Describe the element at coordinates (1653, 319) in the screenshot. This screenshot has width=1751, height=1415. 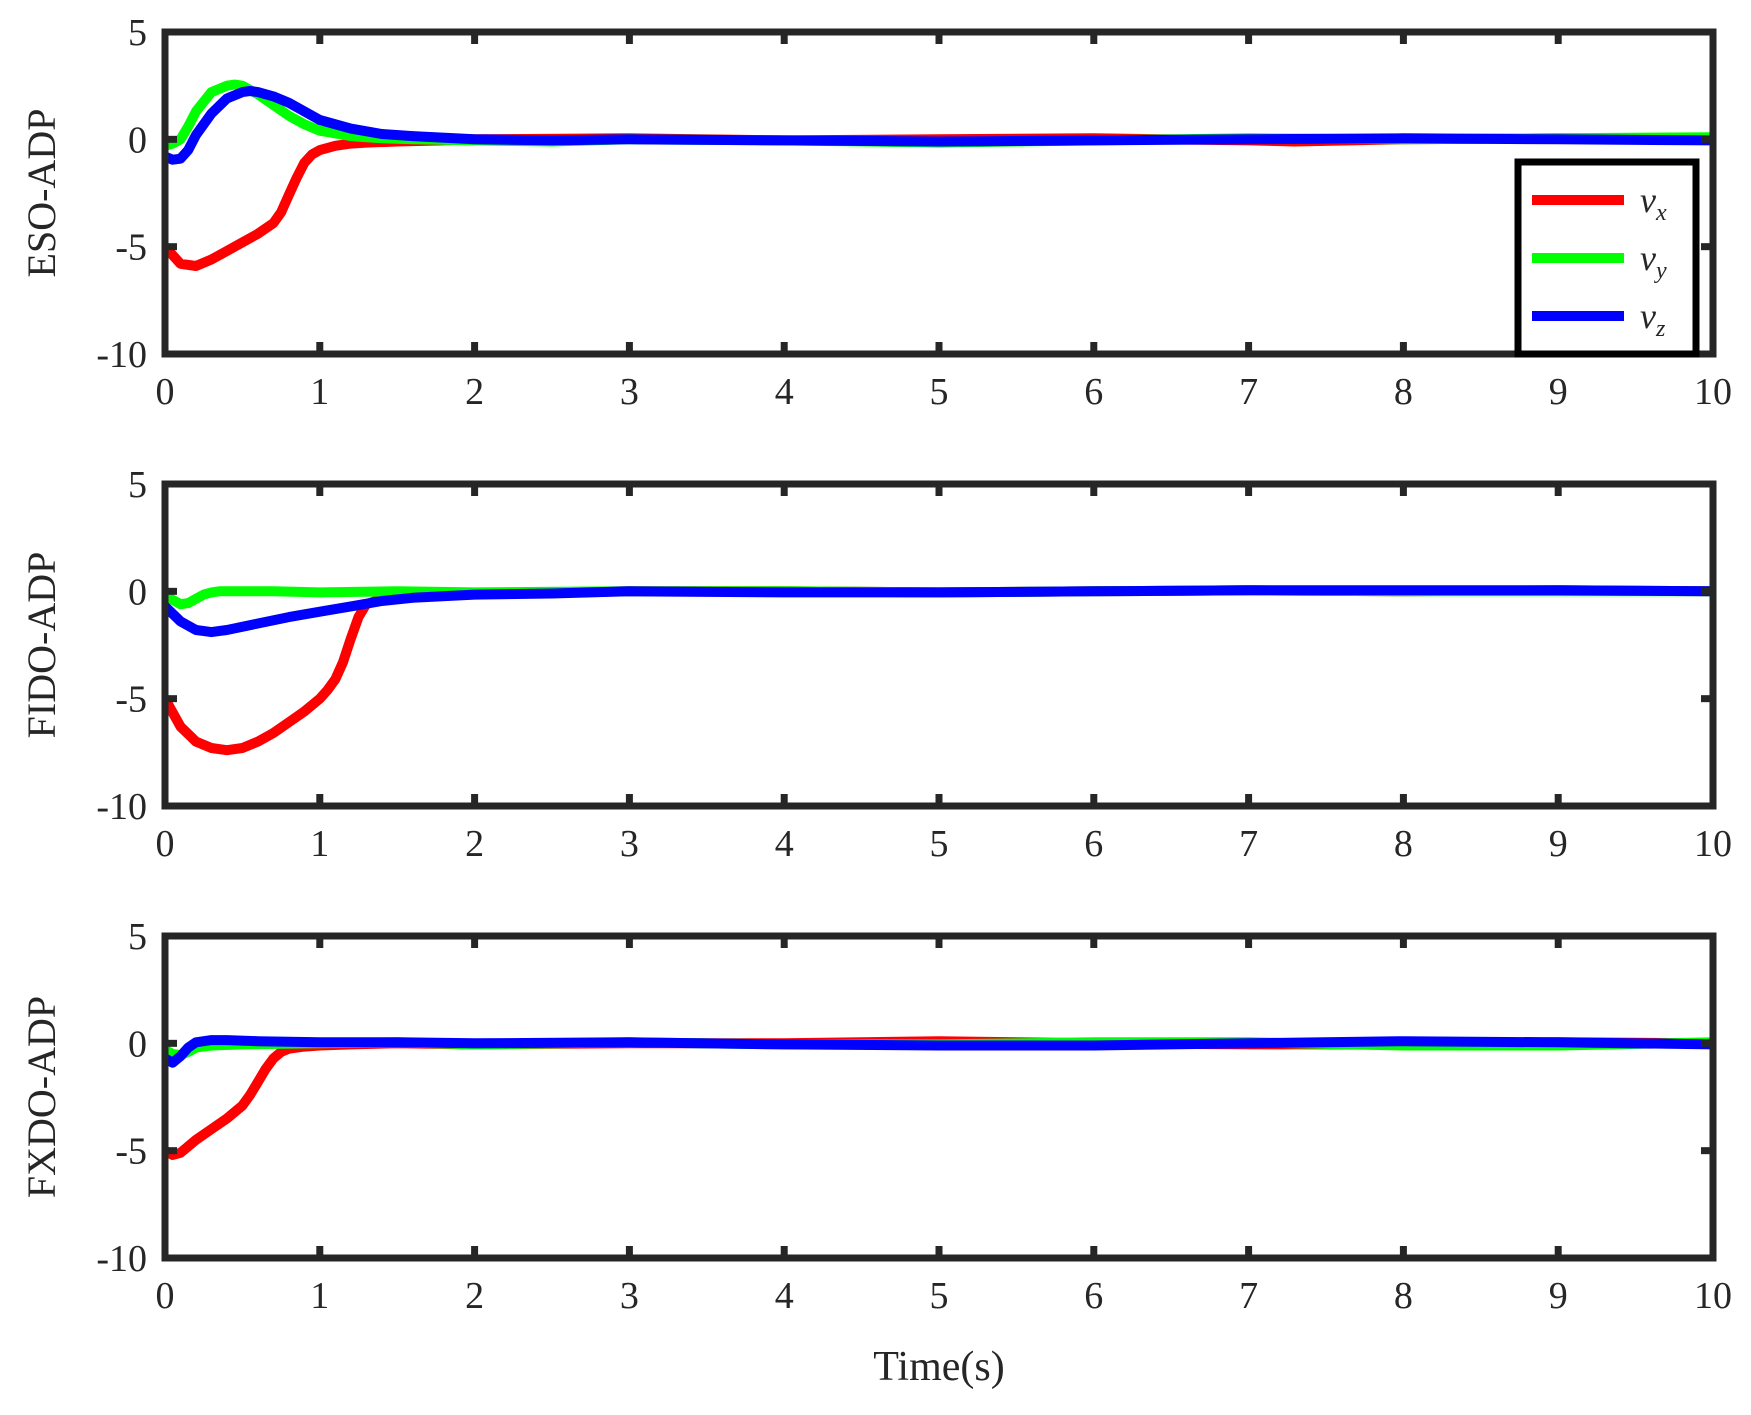
I see `legend-label: vz` at that location.